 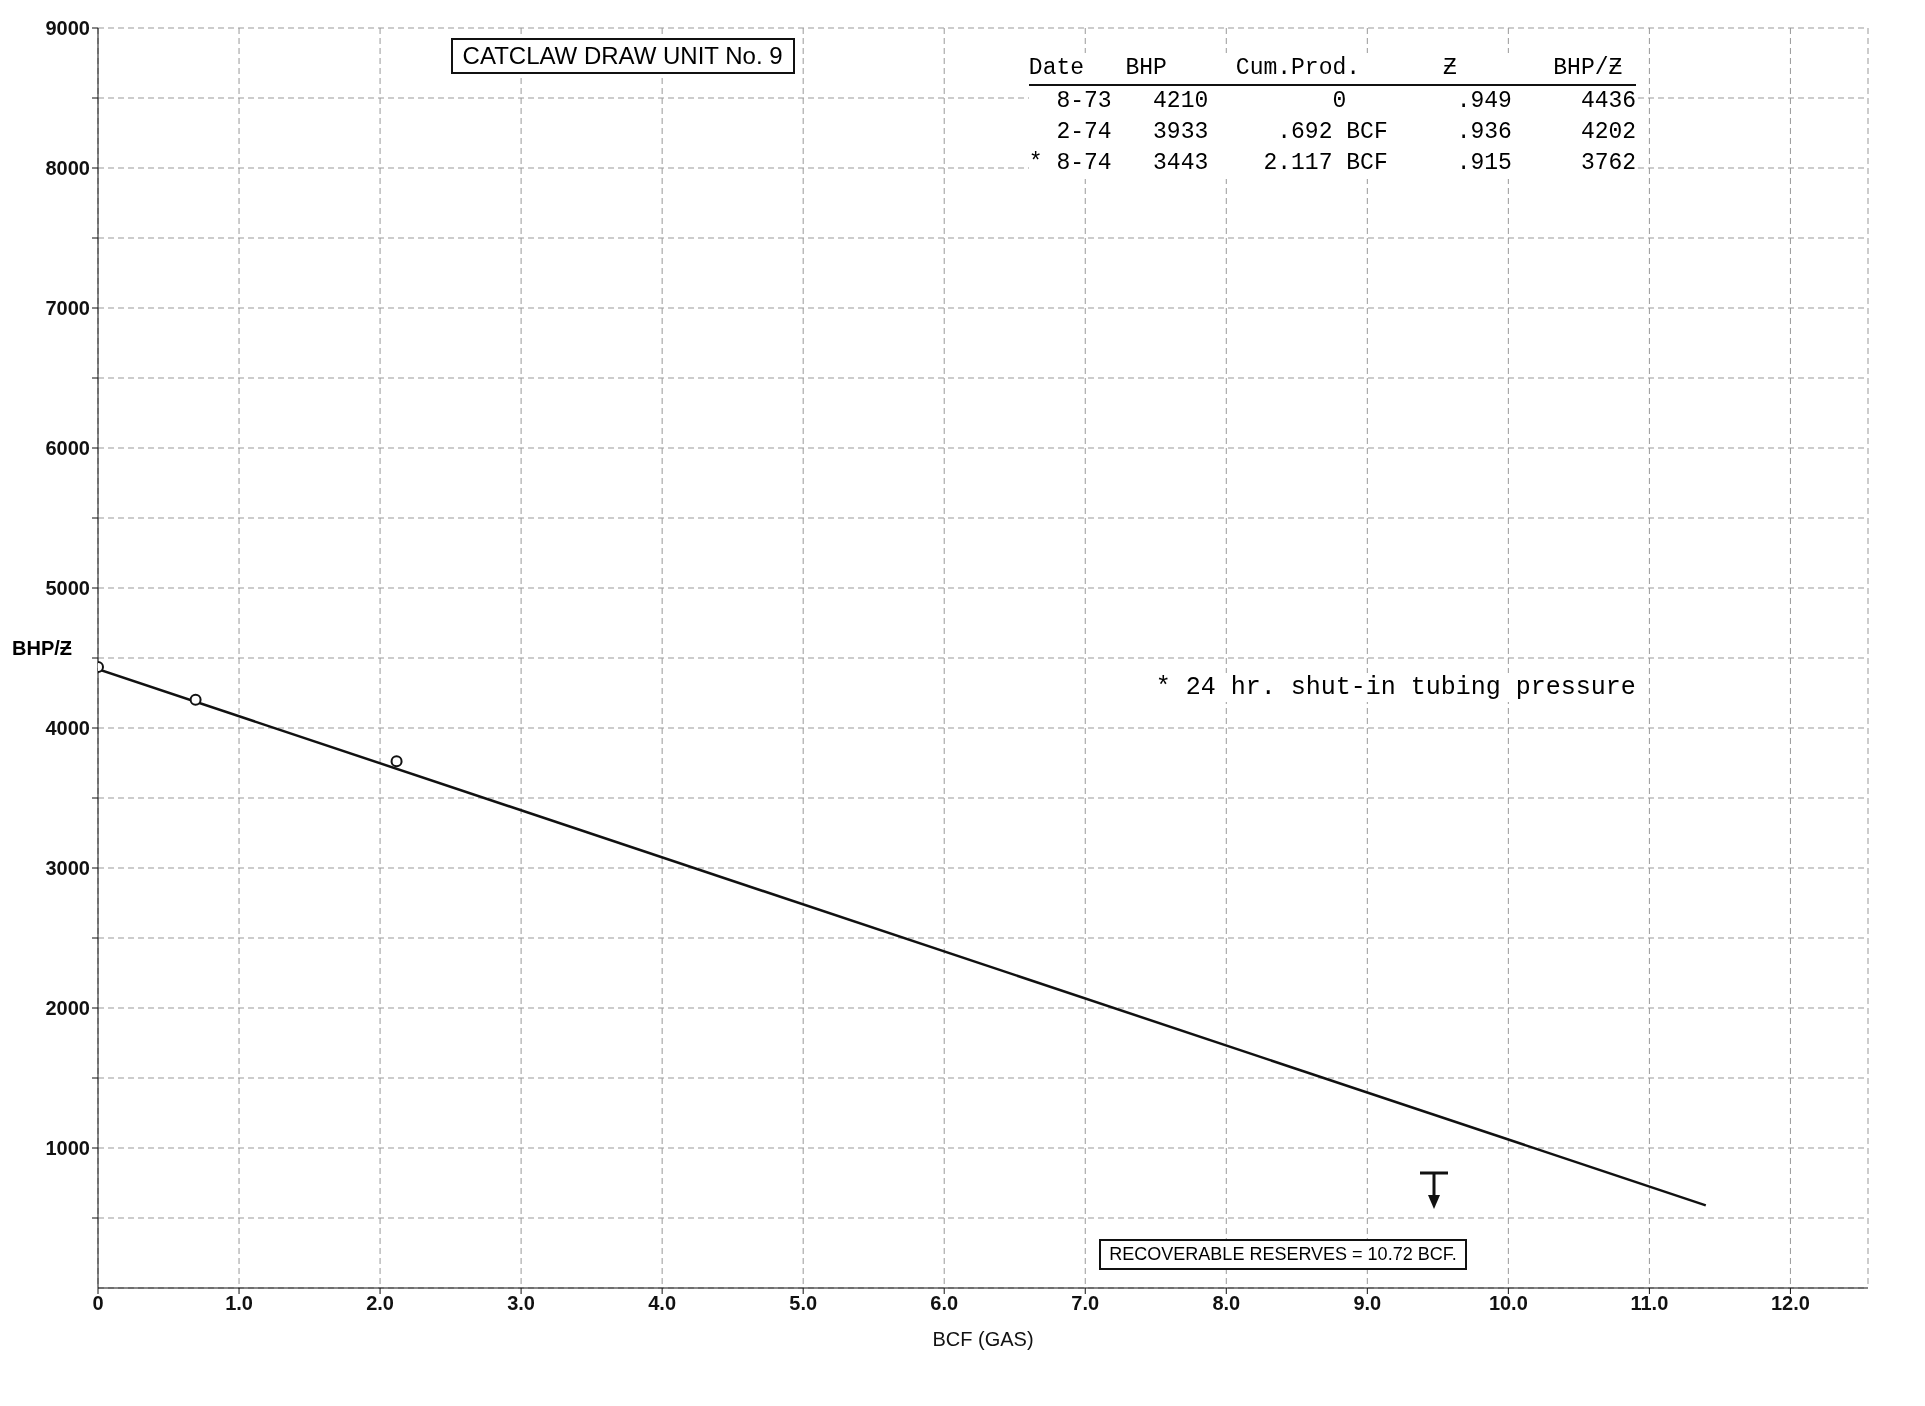 I want to click on y-tick-label: 8000, so click(x=67, y=168).